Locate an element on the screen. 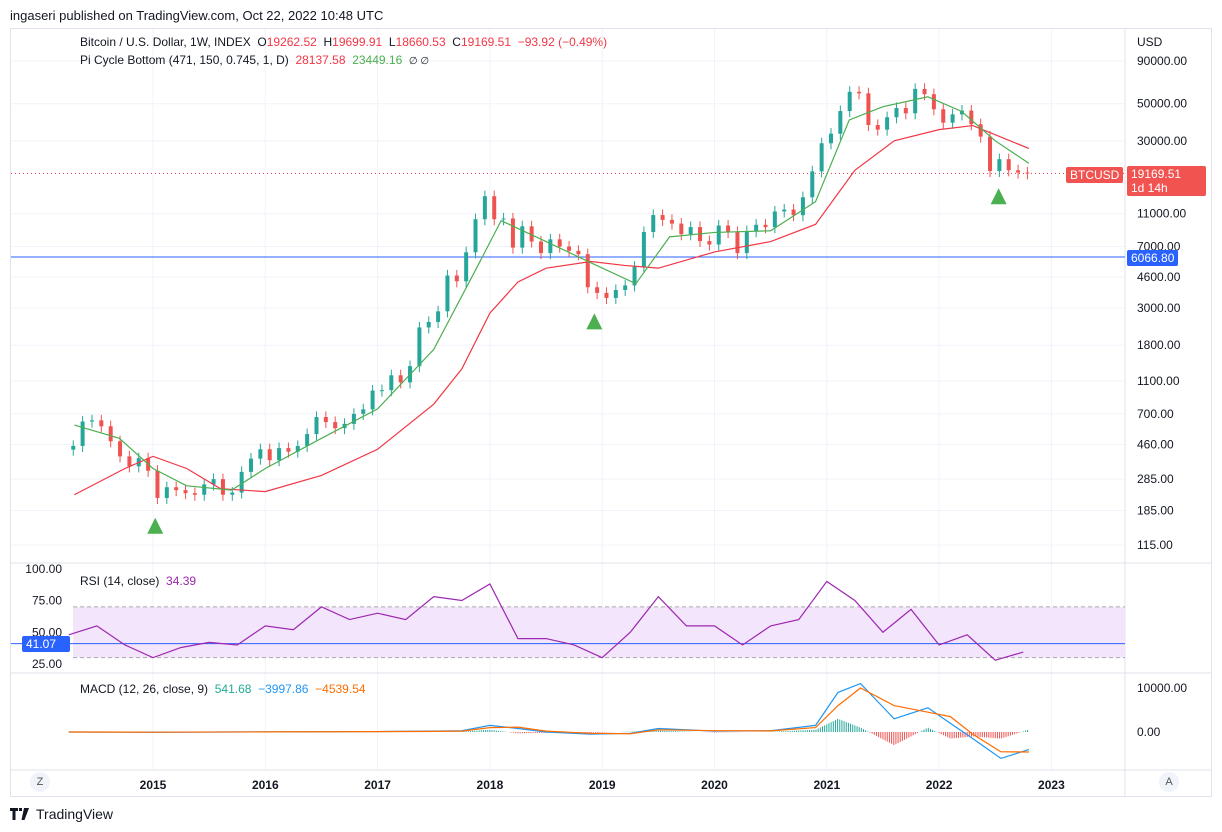 Image resolution: width=1222 pixels, height=832 pixels. na-icons: ∅ ∅ is located at coordinates (419, 61).